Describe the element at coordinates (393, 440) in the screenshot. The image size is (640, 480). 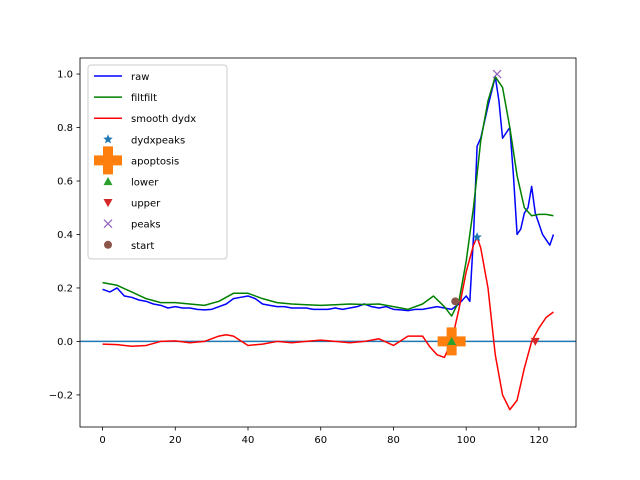
I see `x-tick-label: 80` at that location.